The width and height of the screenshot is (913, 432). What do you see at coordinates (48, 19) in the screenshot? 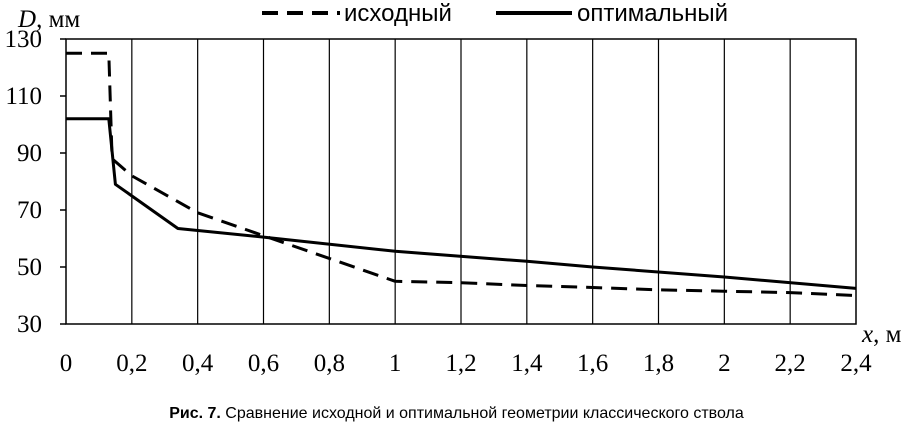
I see `y-axis-title: D, мм` at bounding box center [48, 19].